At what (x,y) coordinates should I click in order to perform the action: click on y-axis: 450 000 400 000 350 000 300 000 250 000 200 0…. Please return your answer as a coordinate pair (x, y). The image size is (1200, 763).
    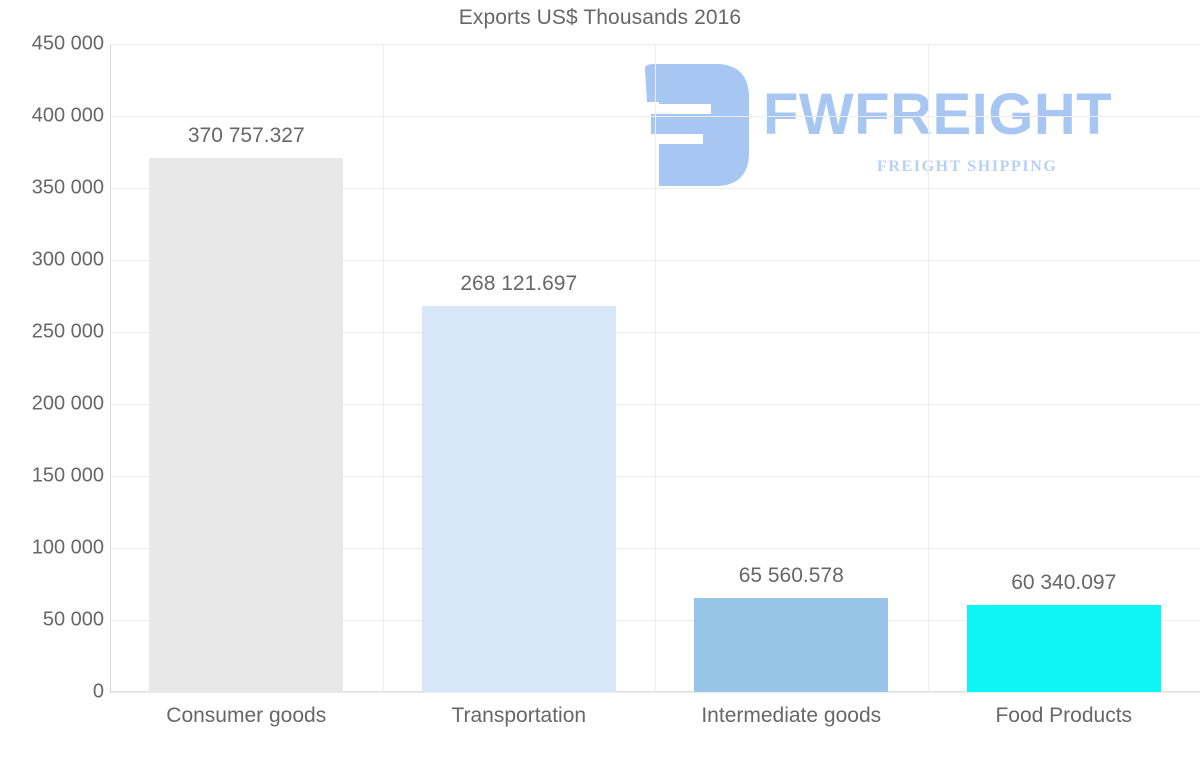
    Looking at the image, I should click on (52, 381).